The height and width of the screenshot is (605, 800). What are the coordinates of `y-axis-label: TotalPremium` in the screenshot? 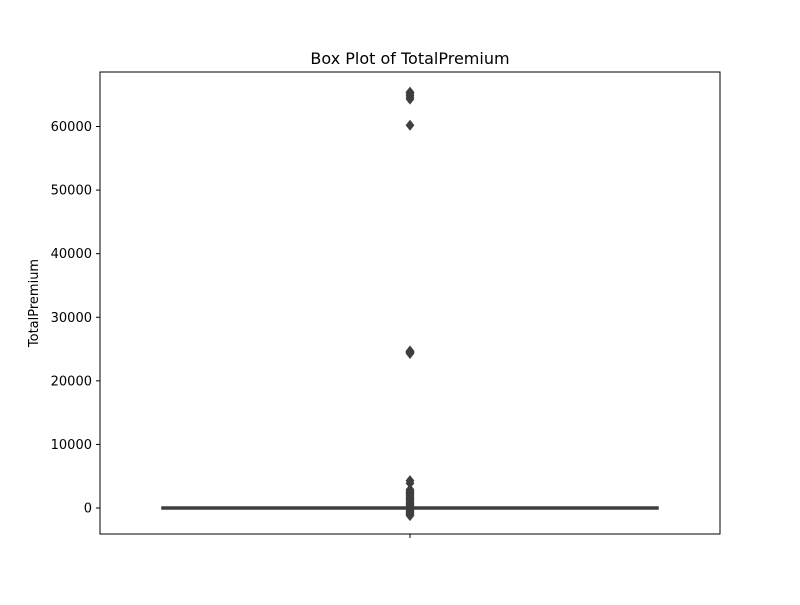 It's located at (34, 303).